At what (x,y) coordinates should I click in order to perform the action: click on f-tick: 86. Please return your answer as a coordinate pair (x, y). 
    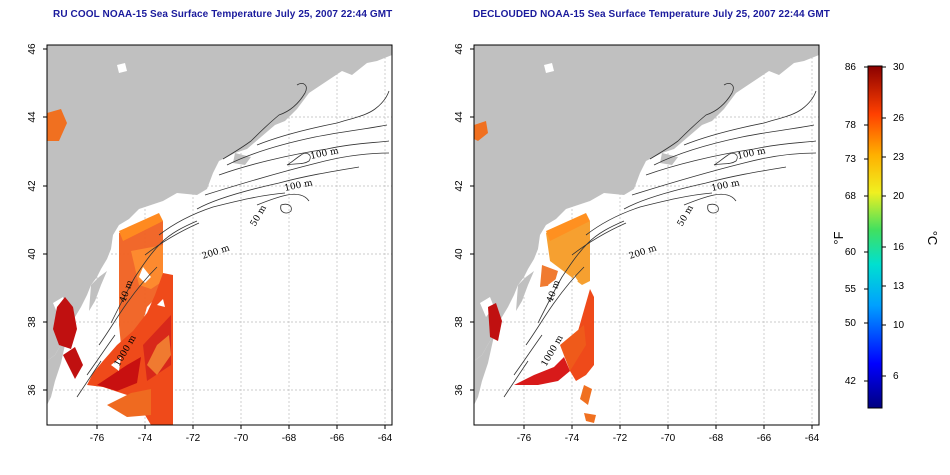
    Looking at the image, I should click on (851, 67).